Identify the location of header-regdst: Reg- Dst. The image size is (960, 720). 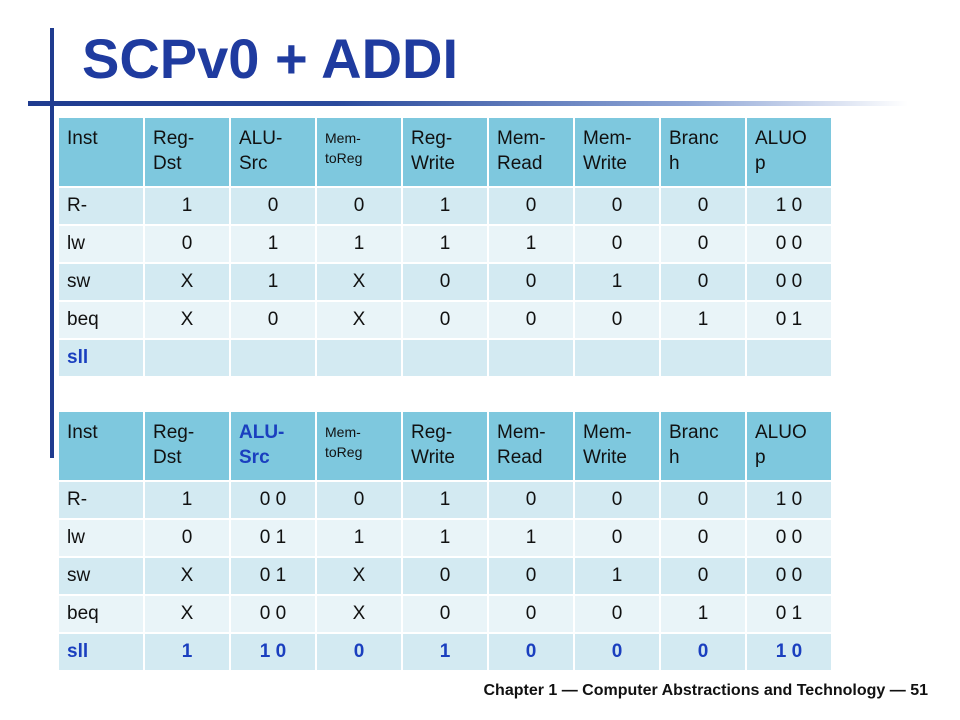
(187, 152).